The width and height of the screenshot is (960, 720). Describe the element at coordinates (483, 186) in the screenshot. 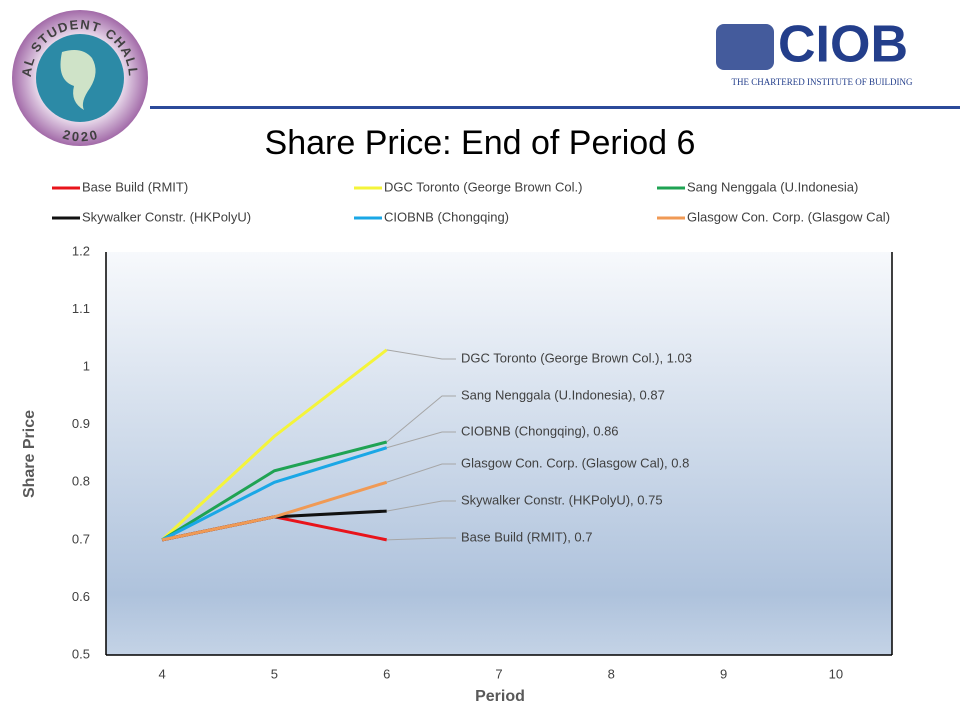

I see `legend-label: DGC Toronto (George Brown Col.)` at that location.